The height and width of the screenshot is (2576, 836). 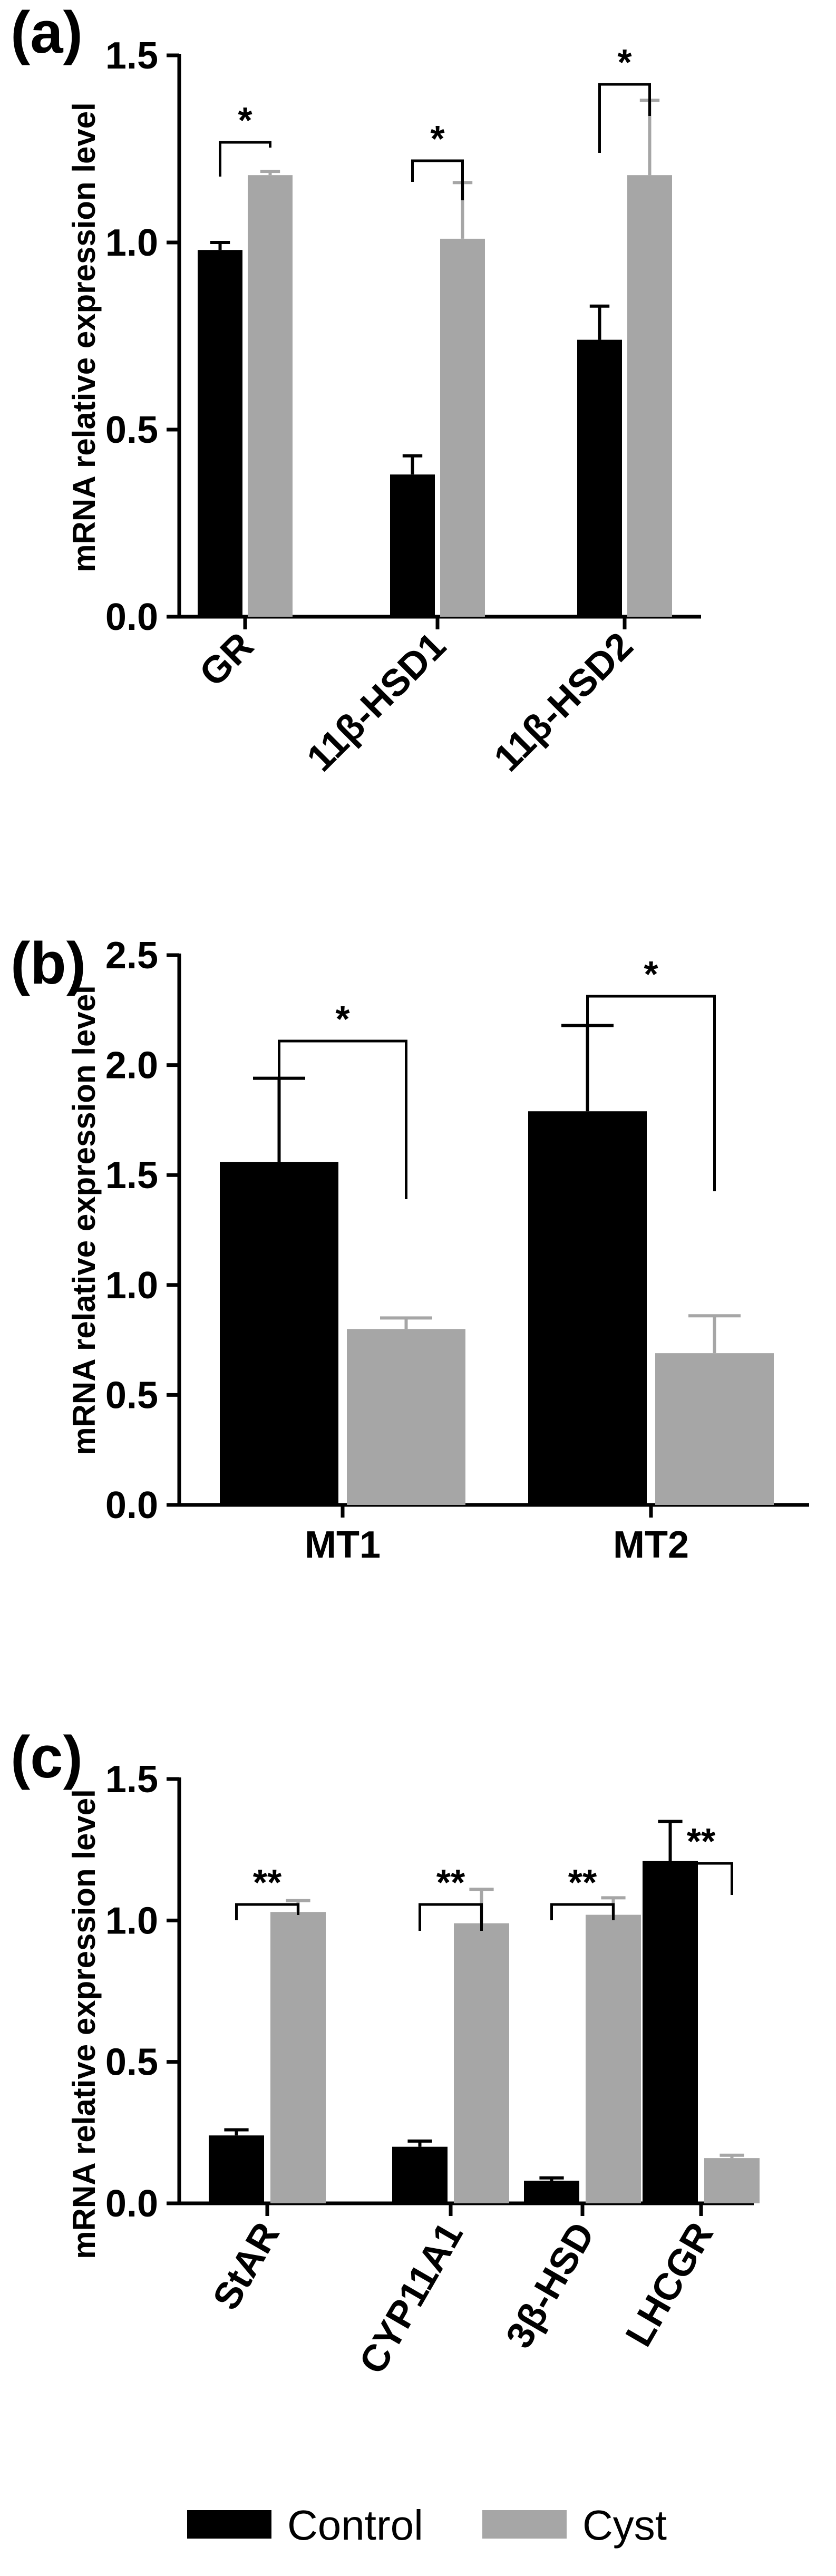 What do you see at coordinates (651, 1545) in the screenshot?
I see `category-label: MT2` at bounding box center [651, 1545].